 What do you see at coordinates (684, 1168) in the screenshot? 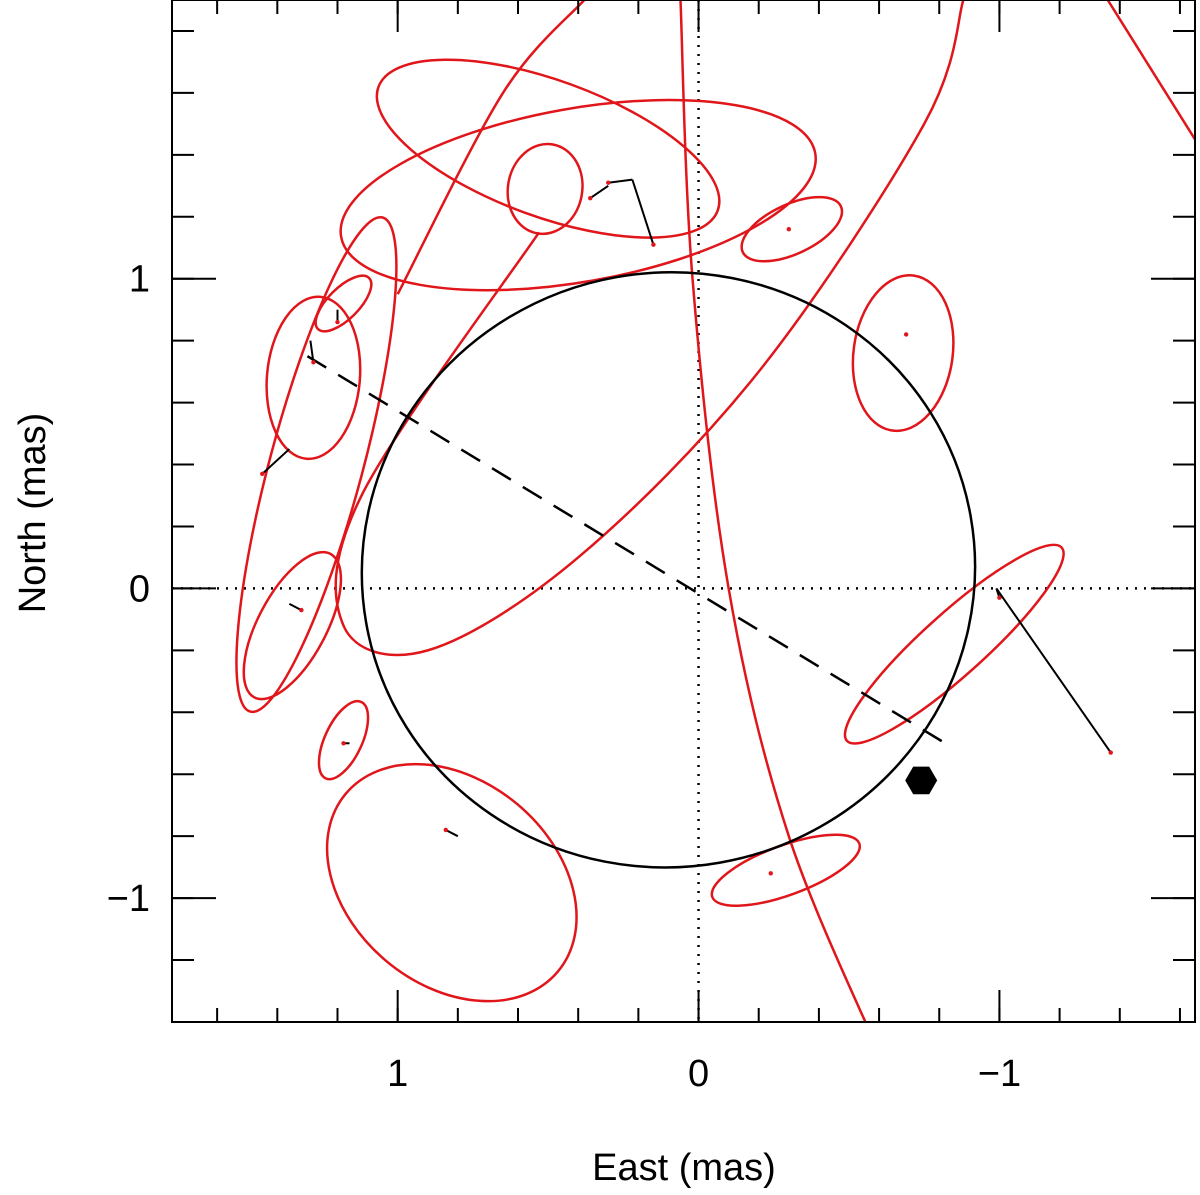
I see `x-axis-title: East (mas)` at bounding box center [684, 1168].